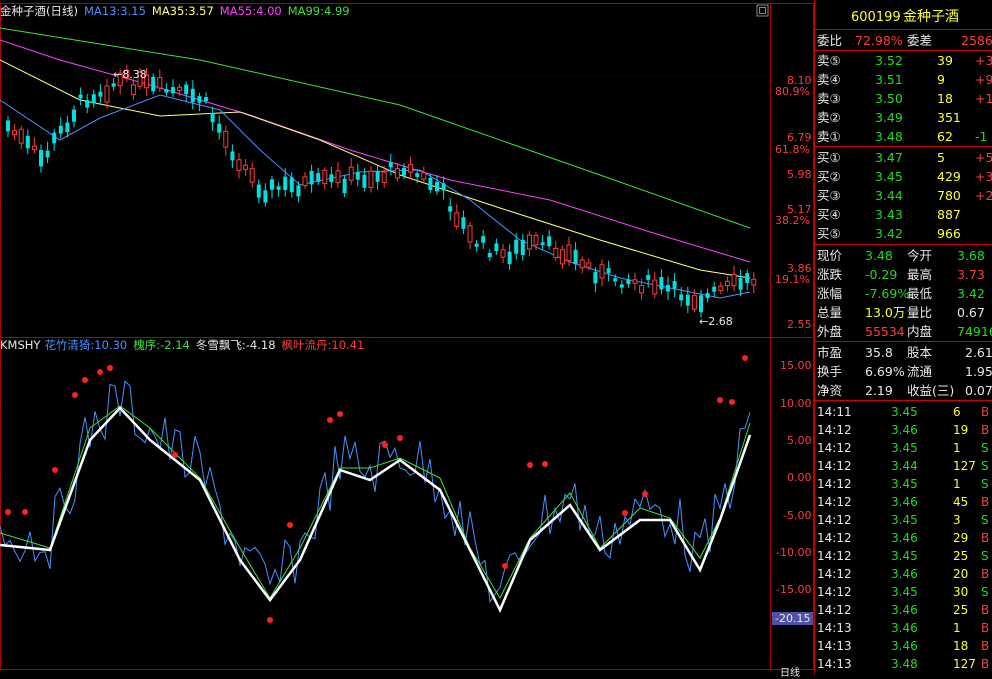 The image size is (992, 679). I want to click on ask-change: +39, so click(983, 60).